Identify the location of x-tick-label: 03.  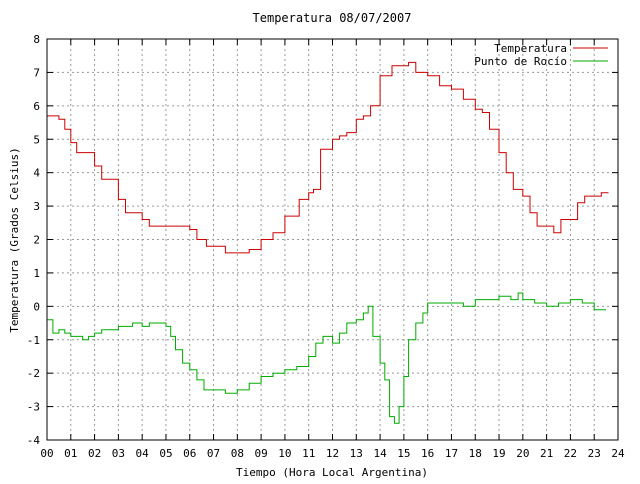
(118, 453).